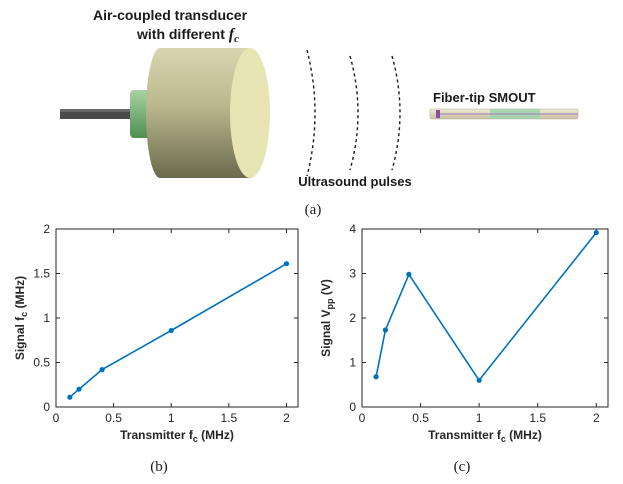  What do you see at coordinates (504, 114) in the screenshot?
I see `fiber-tip-smout` at bounding box center [504, 114].